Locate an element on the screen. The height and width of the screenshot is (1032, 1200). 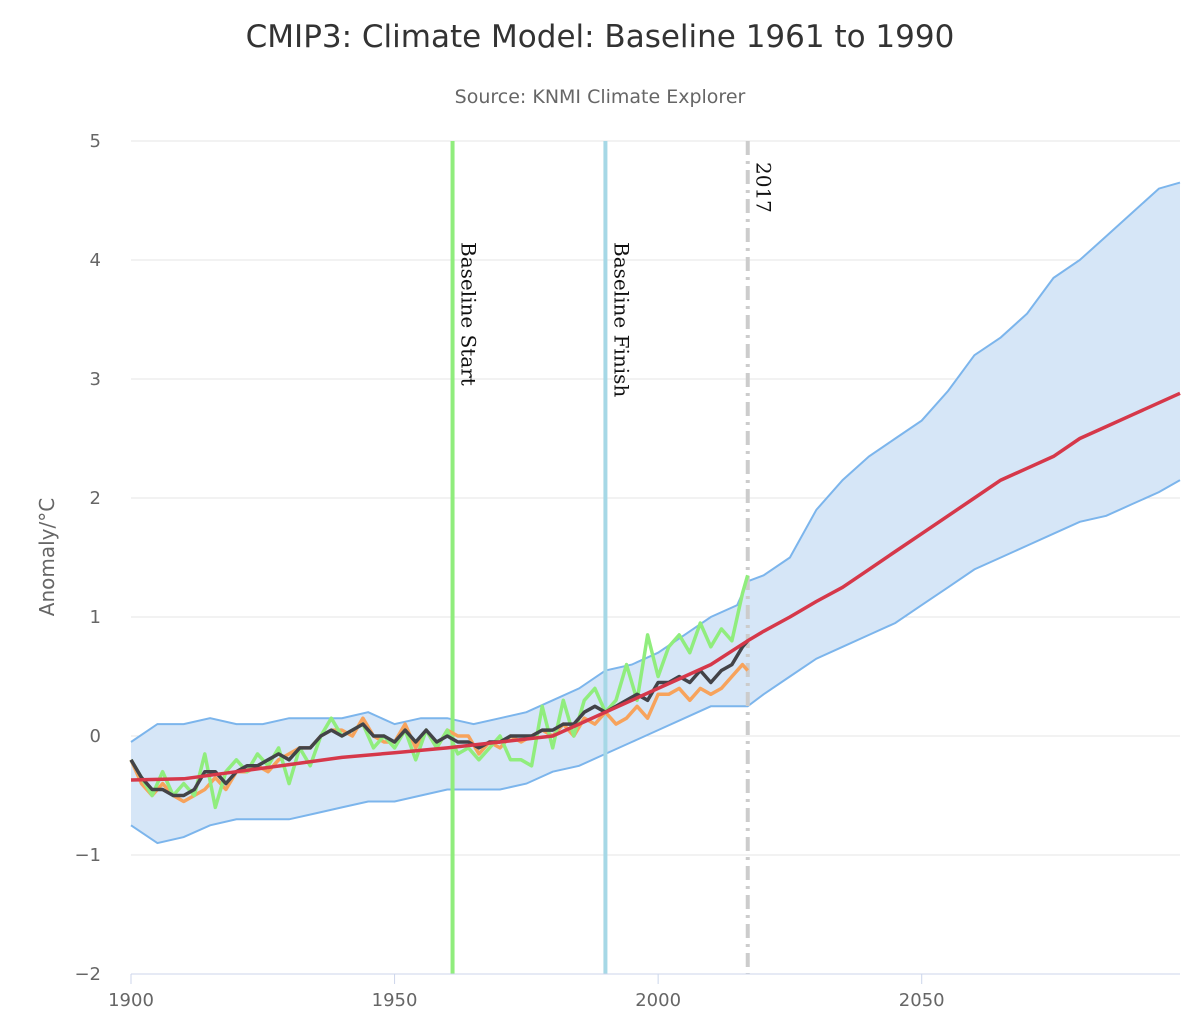
y-tick-label: 1 is located at coordinates (95, 617).